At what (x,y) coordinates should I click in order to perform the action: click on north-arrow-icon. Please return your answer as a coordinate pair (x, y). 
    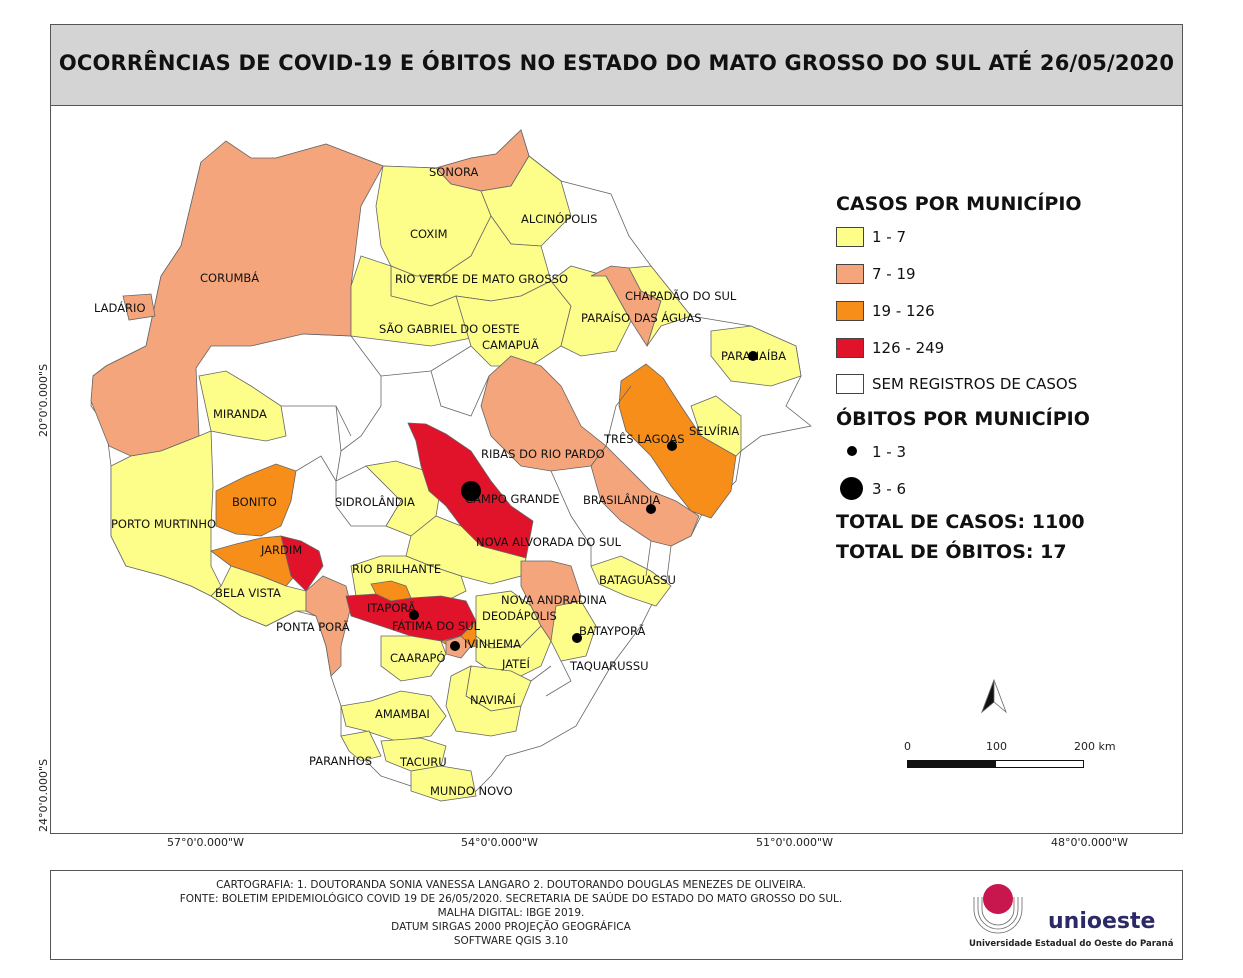
    Looking at the image, I should click on (994, 696).